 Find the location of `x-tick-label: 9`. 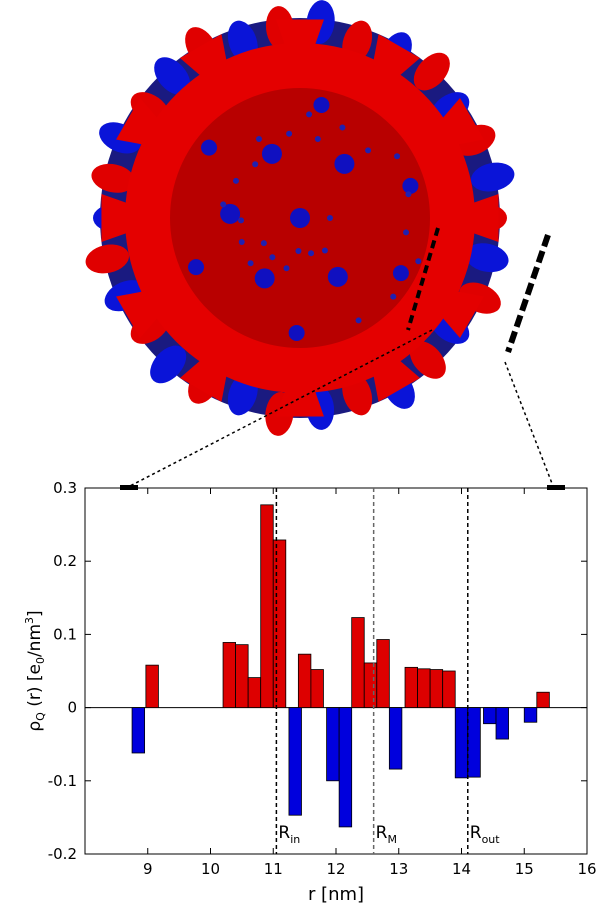

x-tick-label: 9 is located at coordinates (148, 869).